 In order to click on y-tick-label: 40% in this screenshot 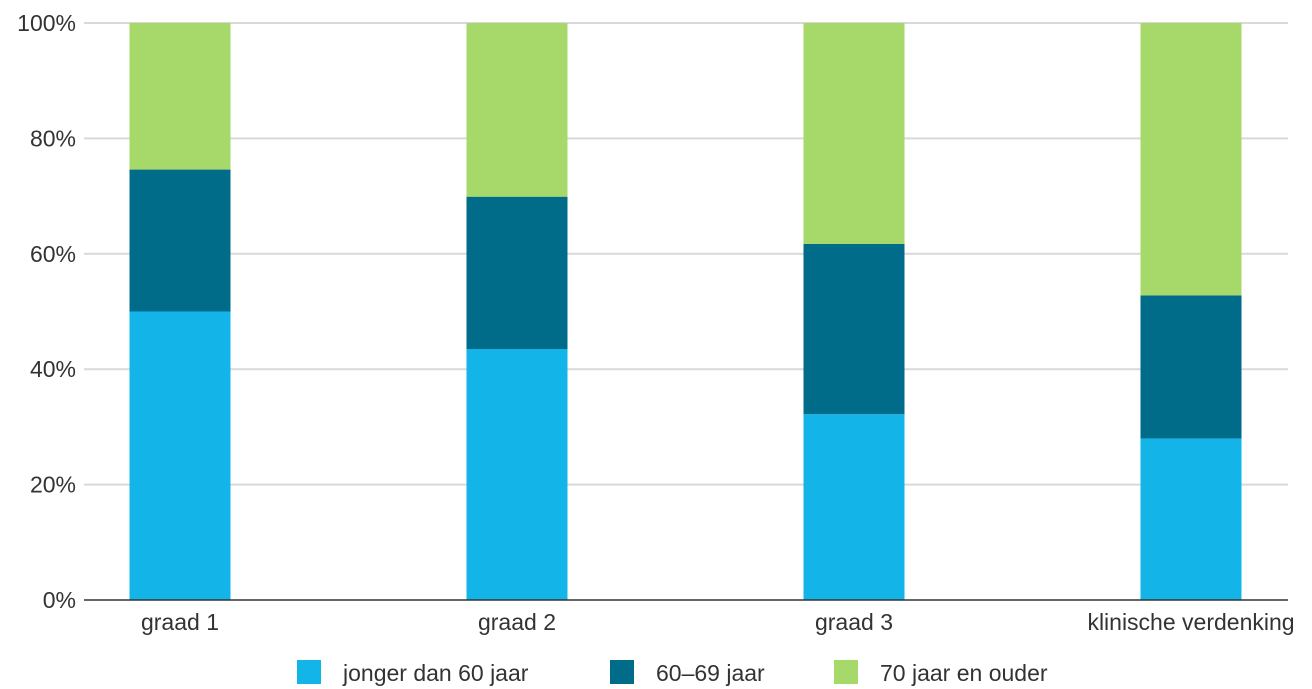, I will do `click(53, 369)`.